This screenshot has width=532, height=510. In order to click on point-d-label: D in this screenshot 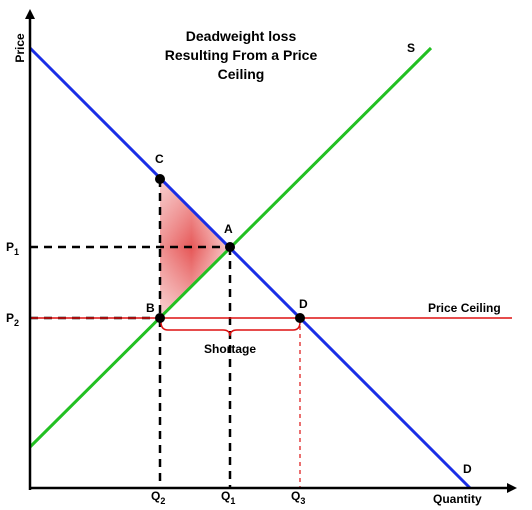, I will do `click(303, 304)`.